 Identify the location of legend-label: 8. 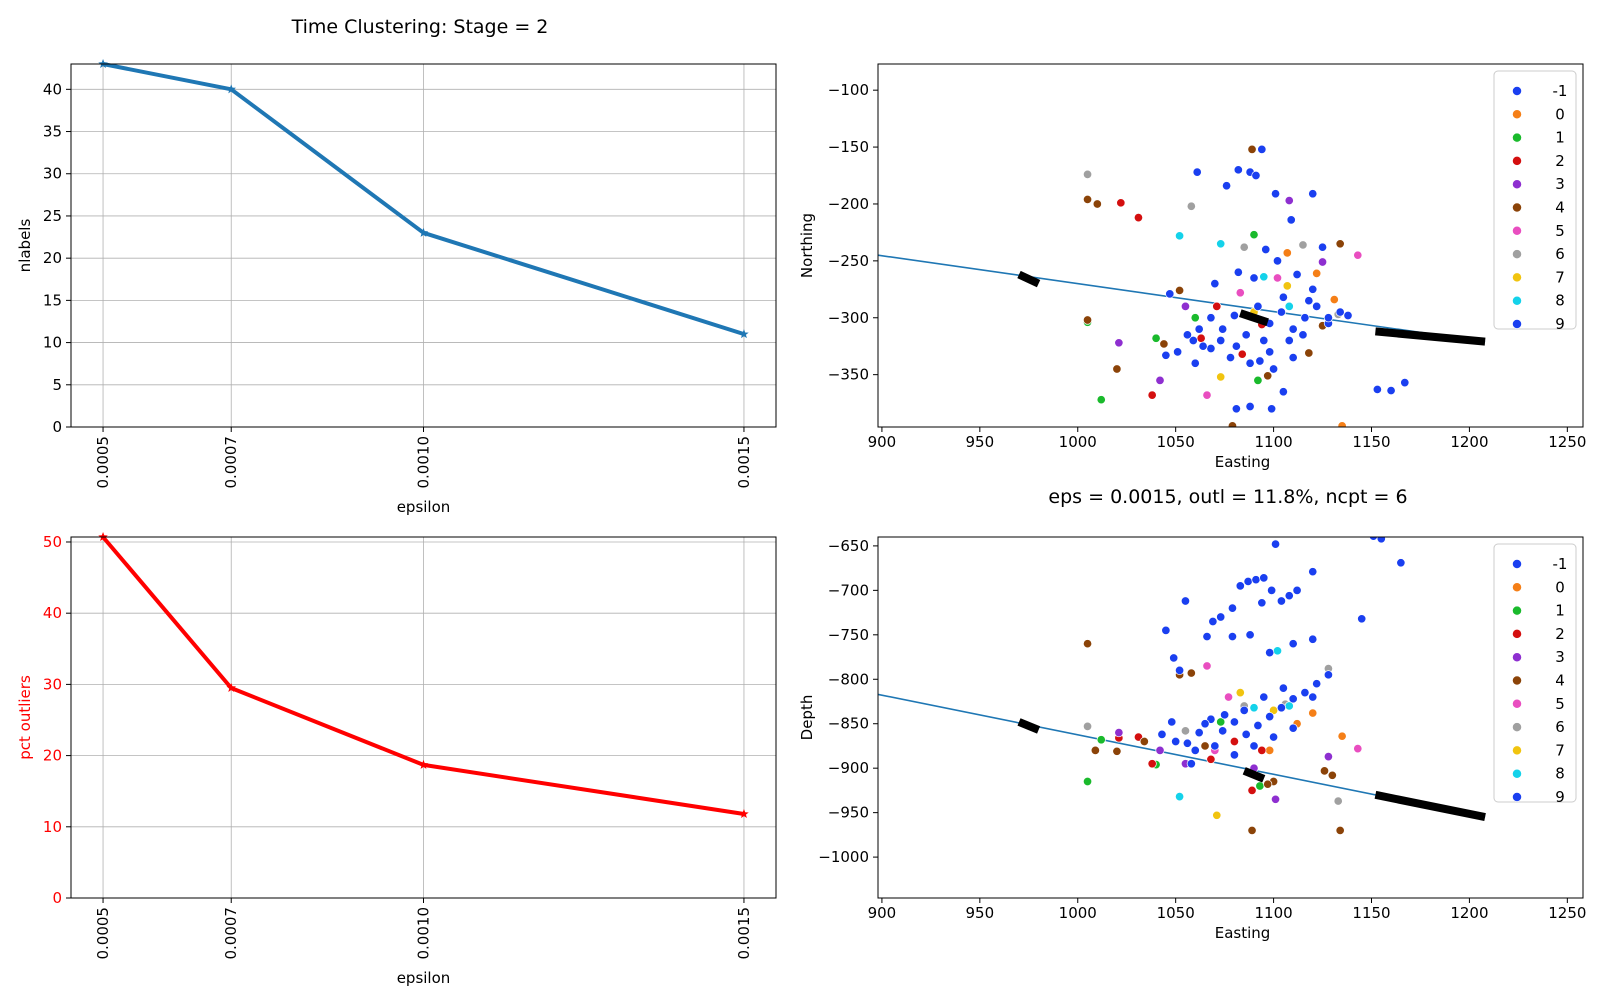
(1560, 774).